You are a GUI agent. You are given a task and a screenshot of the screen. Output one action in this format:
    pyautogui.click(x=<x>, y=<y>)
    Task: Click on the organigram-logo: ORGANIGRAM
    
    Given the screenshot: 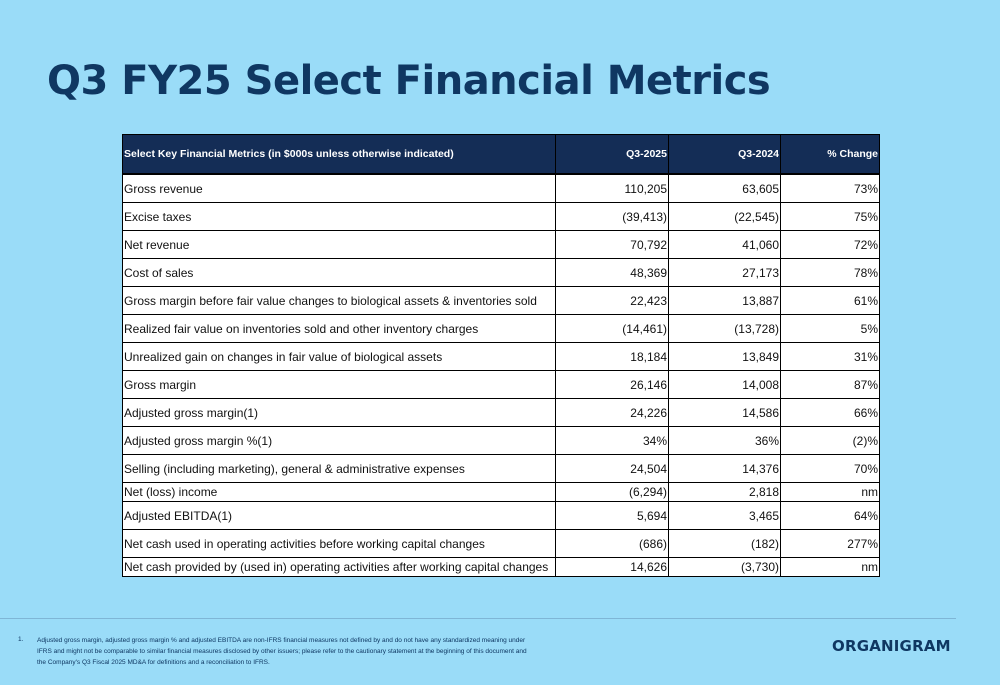 What is the action you would take?
    pyautogui.click(x=891, y=646)
    